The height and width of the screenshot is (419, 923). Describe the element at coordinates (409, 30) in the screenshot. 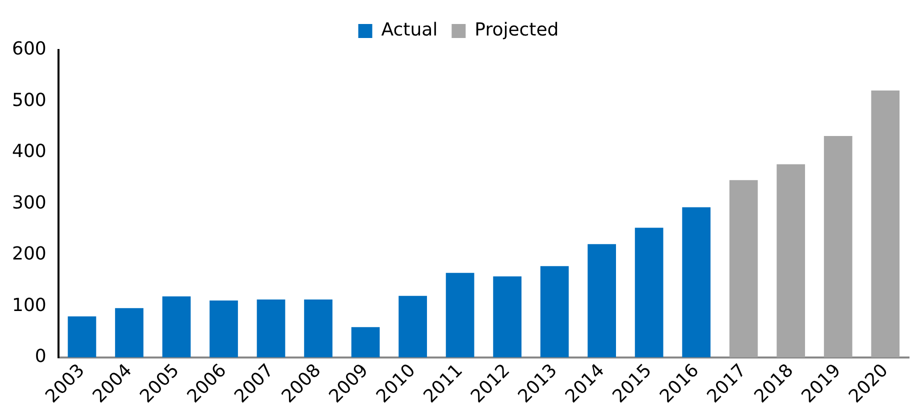

I see `legend-label: Actual` at that location.